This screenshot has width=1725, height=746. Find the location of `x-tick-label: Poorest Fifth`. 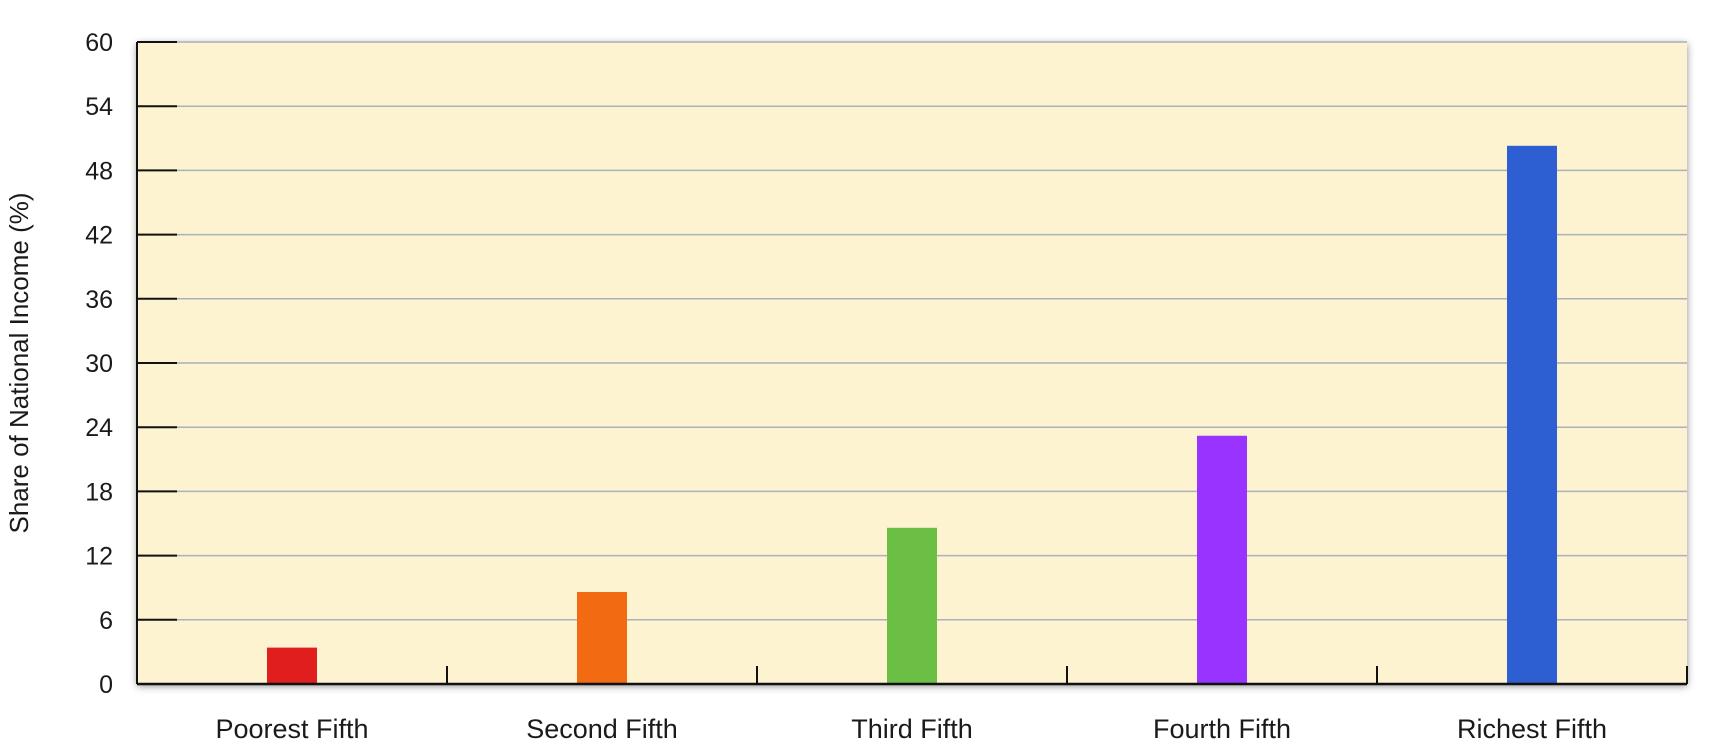

x-tick-label: Poorest Fifth is located at coordinates (291, 729).